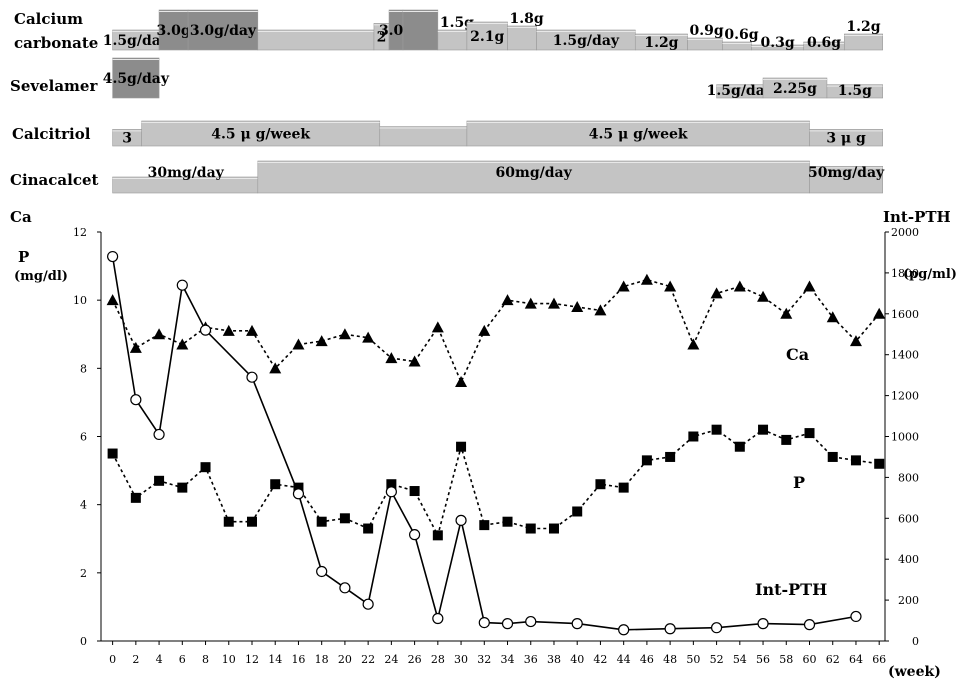  Describe the element at coordinates (791, 589) in the screenshot. I see `series-label-int-pth: Int-PTH` at that location.